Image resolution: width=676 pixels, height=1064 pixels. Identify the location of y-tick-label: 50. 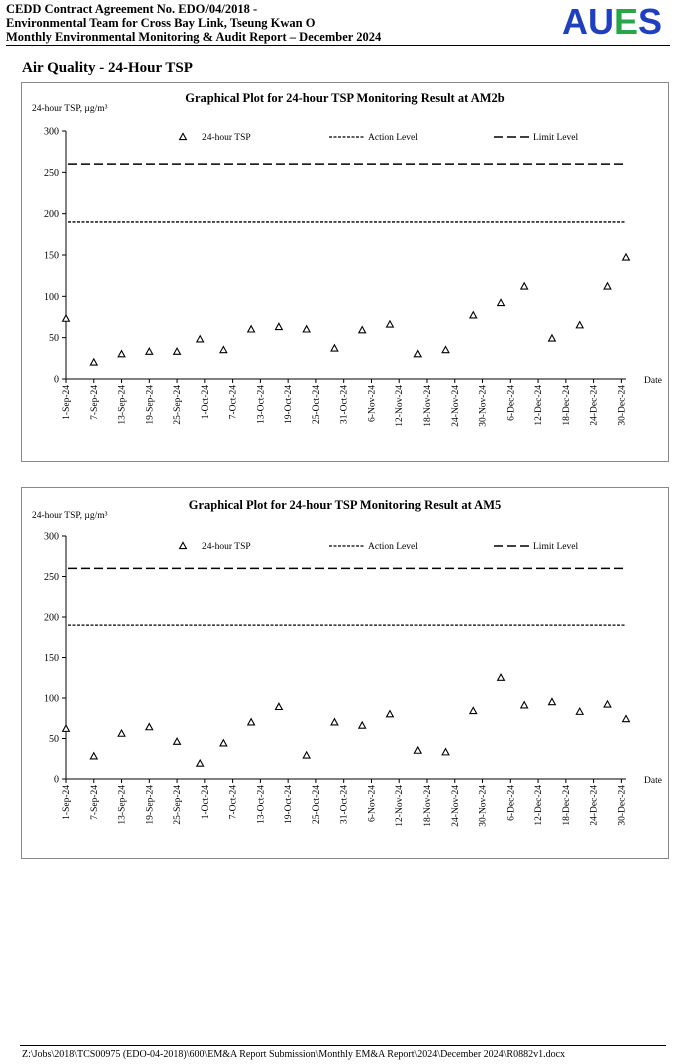
(54, 338).